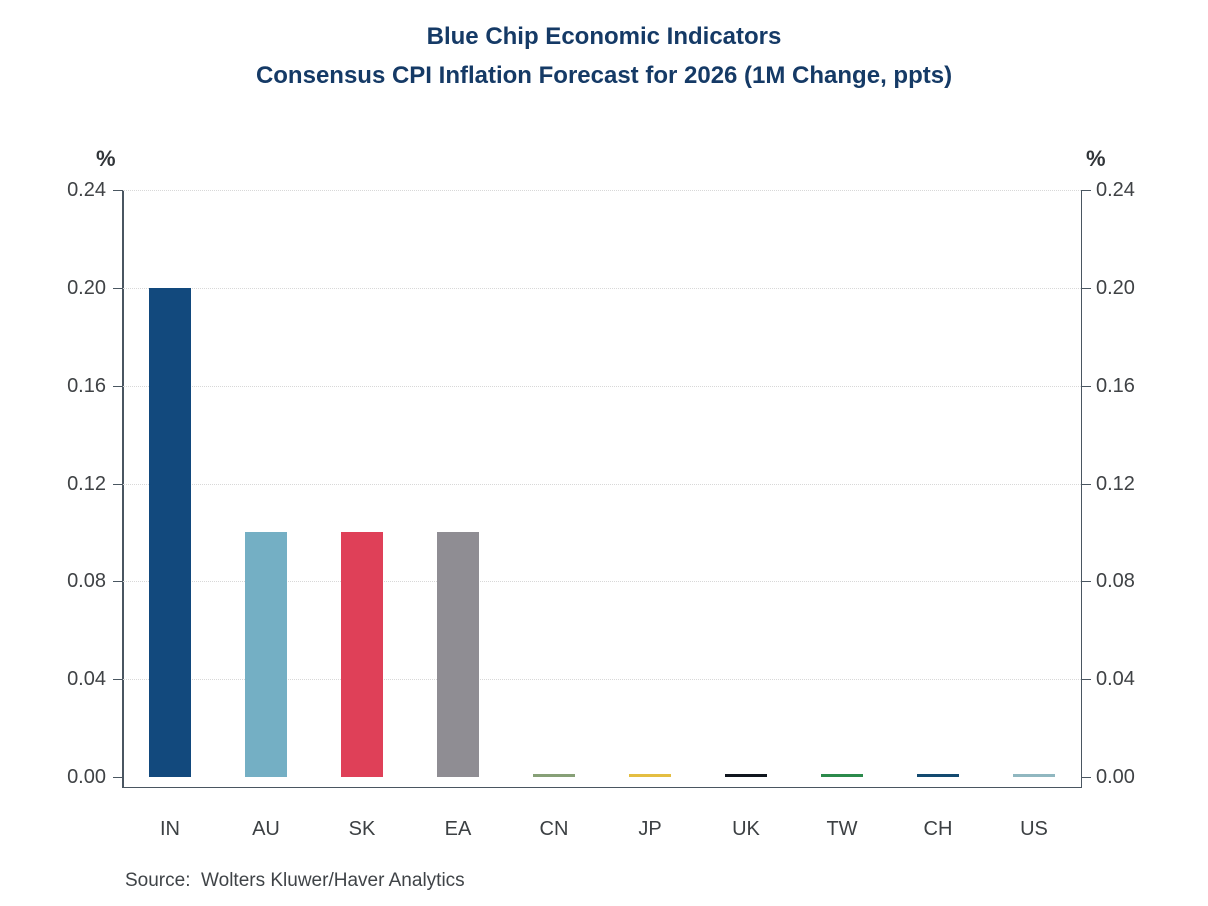 The image size is (1208, 906). I want to click on y-axis-label-ylab-right-0.00: 0.00, so click(1115, 777).